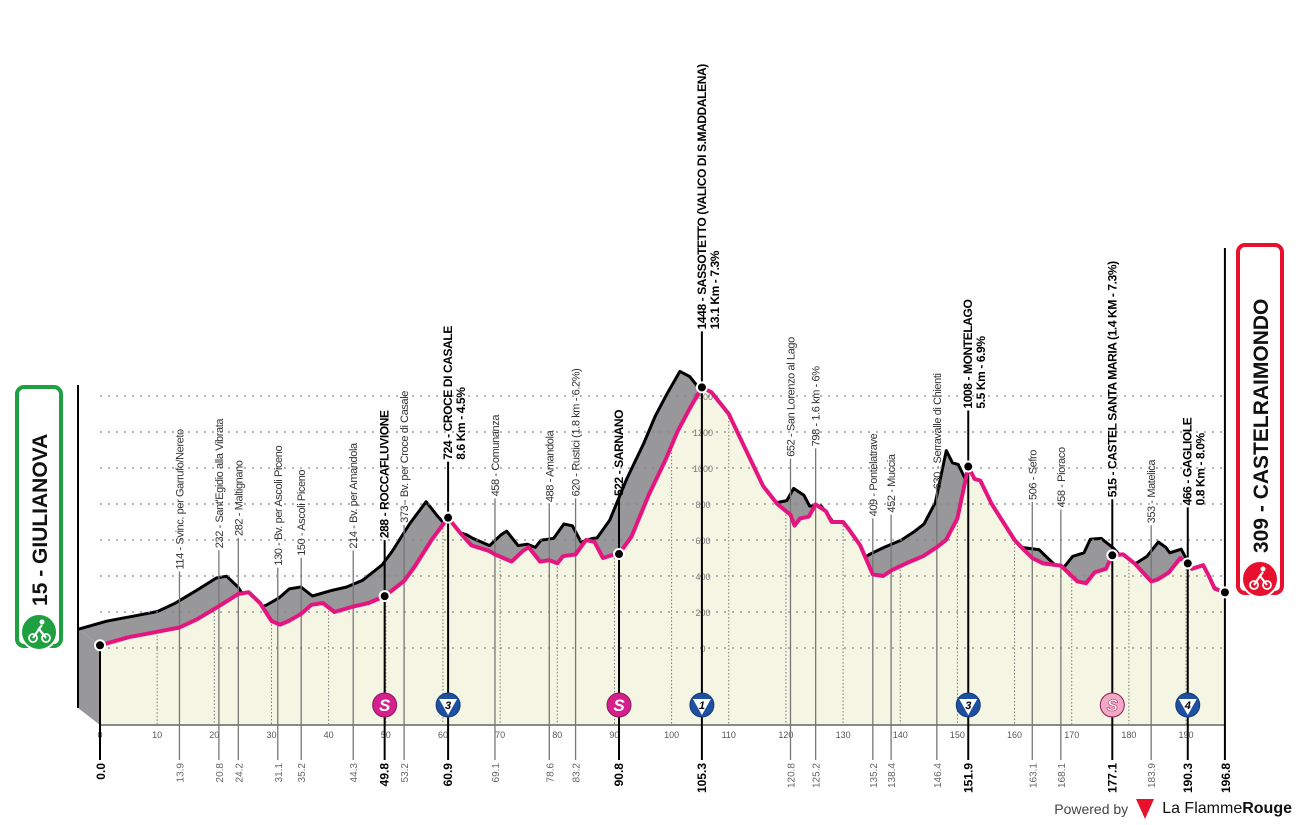  I want to click on km-tick-label: 110, so click(729, 735).